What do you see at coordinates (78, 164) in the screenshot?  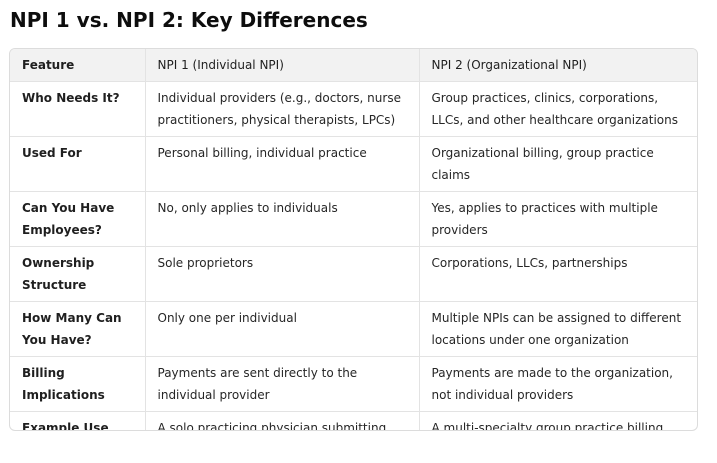 I see `row-feature-cell: Used For` at bounding box center [78, 164].